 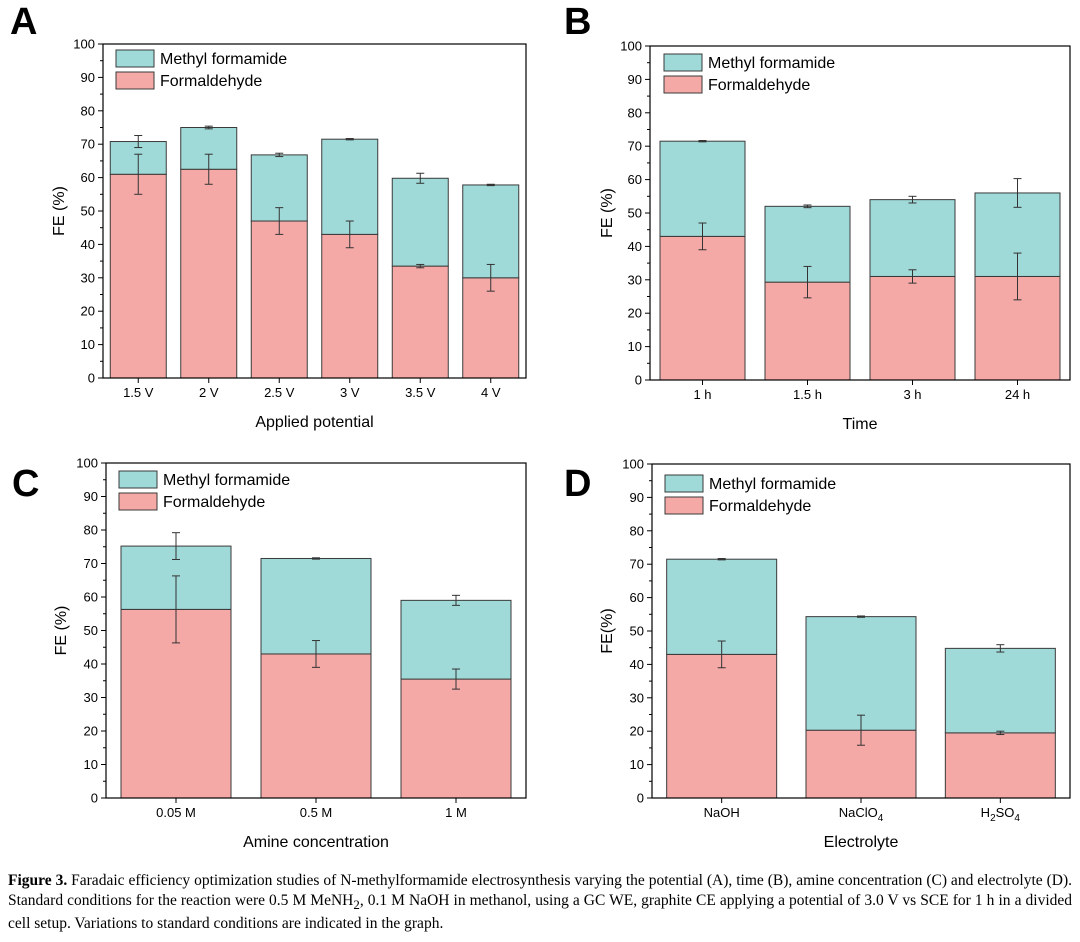 I want to click on x-axis-title: Applied potential, so click(x=314, y=422).